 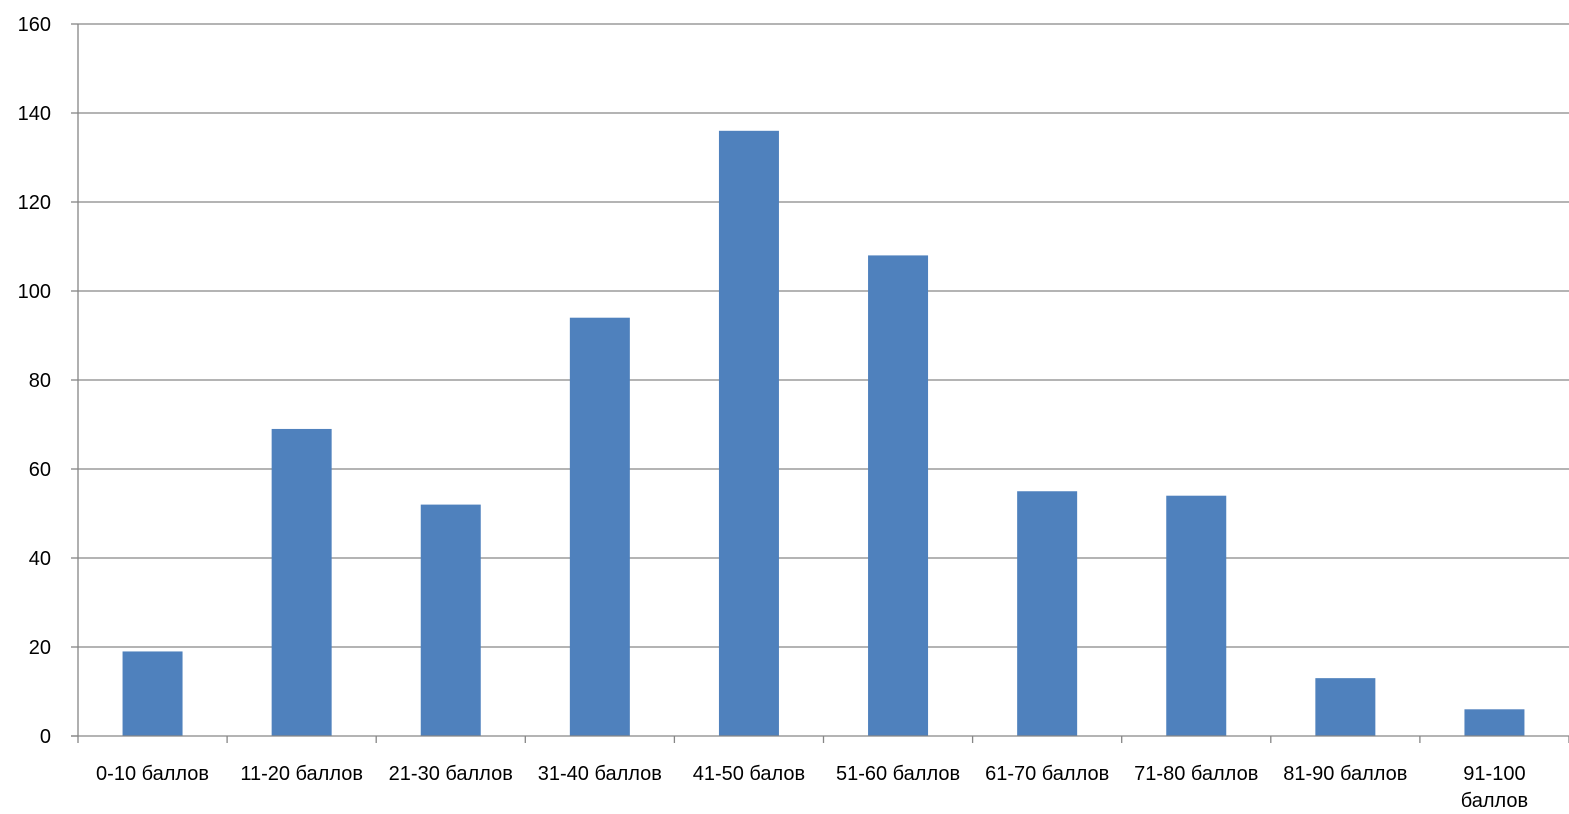 I want to click on x-tick-label: 51-60 баллов, so click(x=898, y=774).